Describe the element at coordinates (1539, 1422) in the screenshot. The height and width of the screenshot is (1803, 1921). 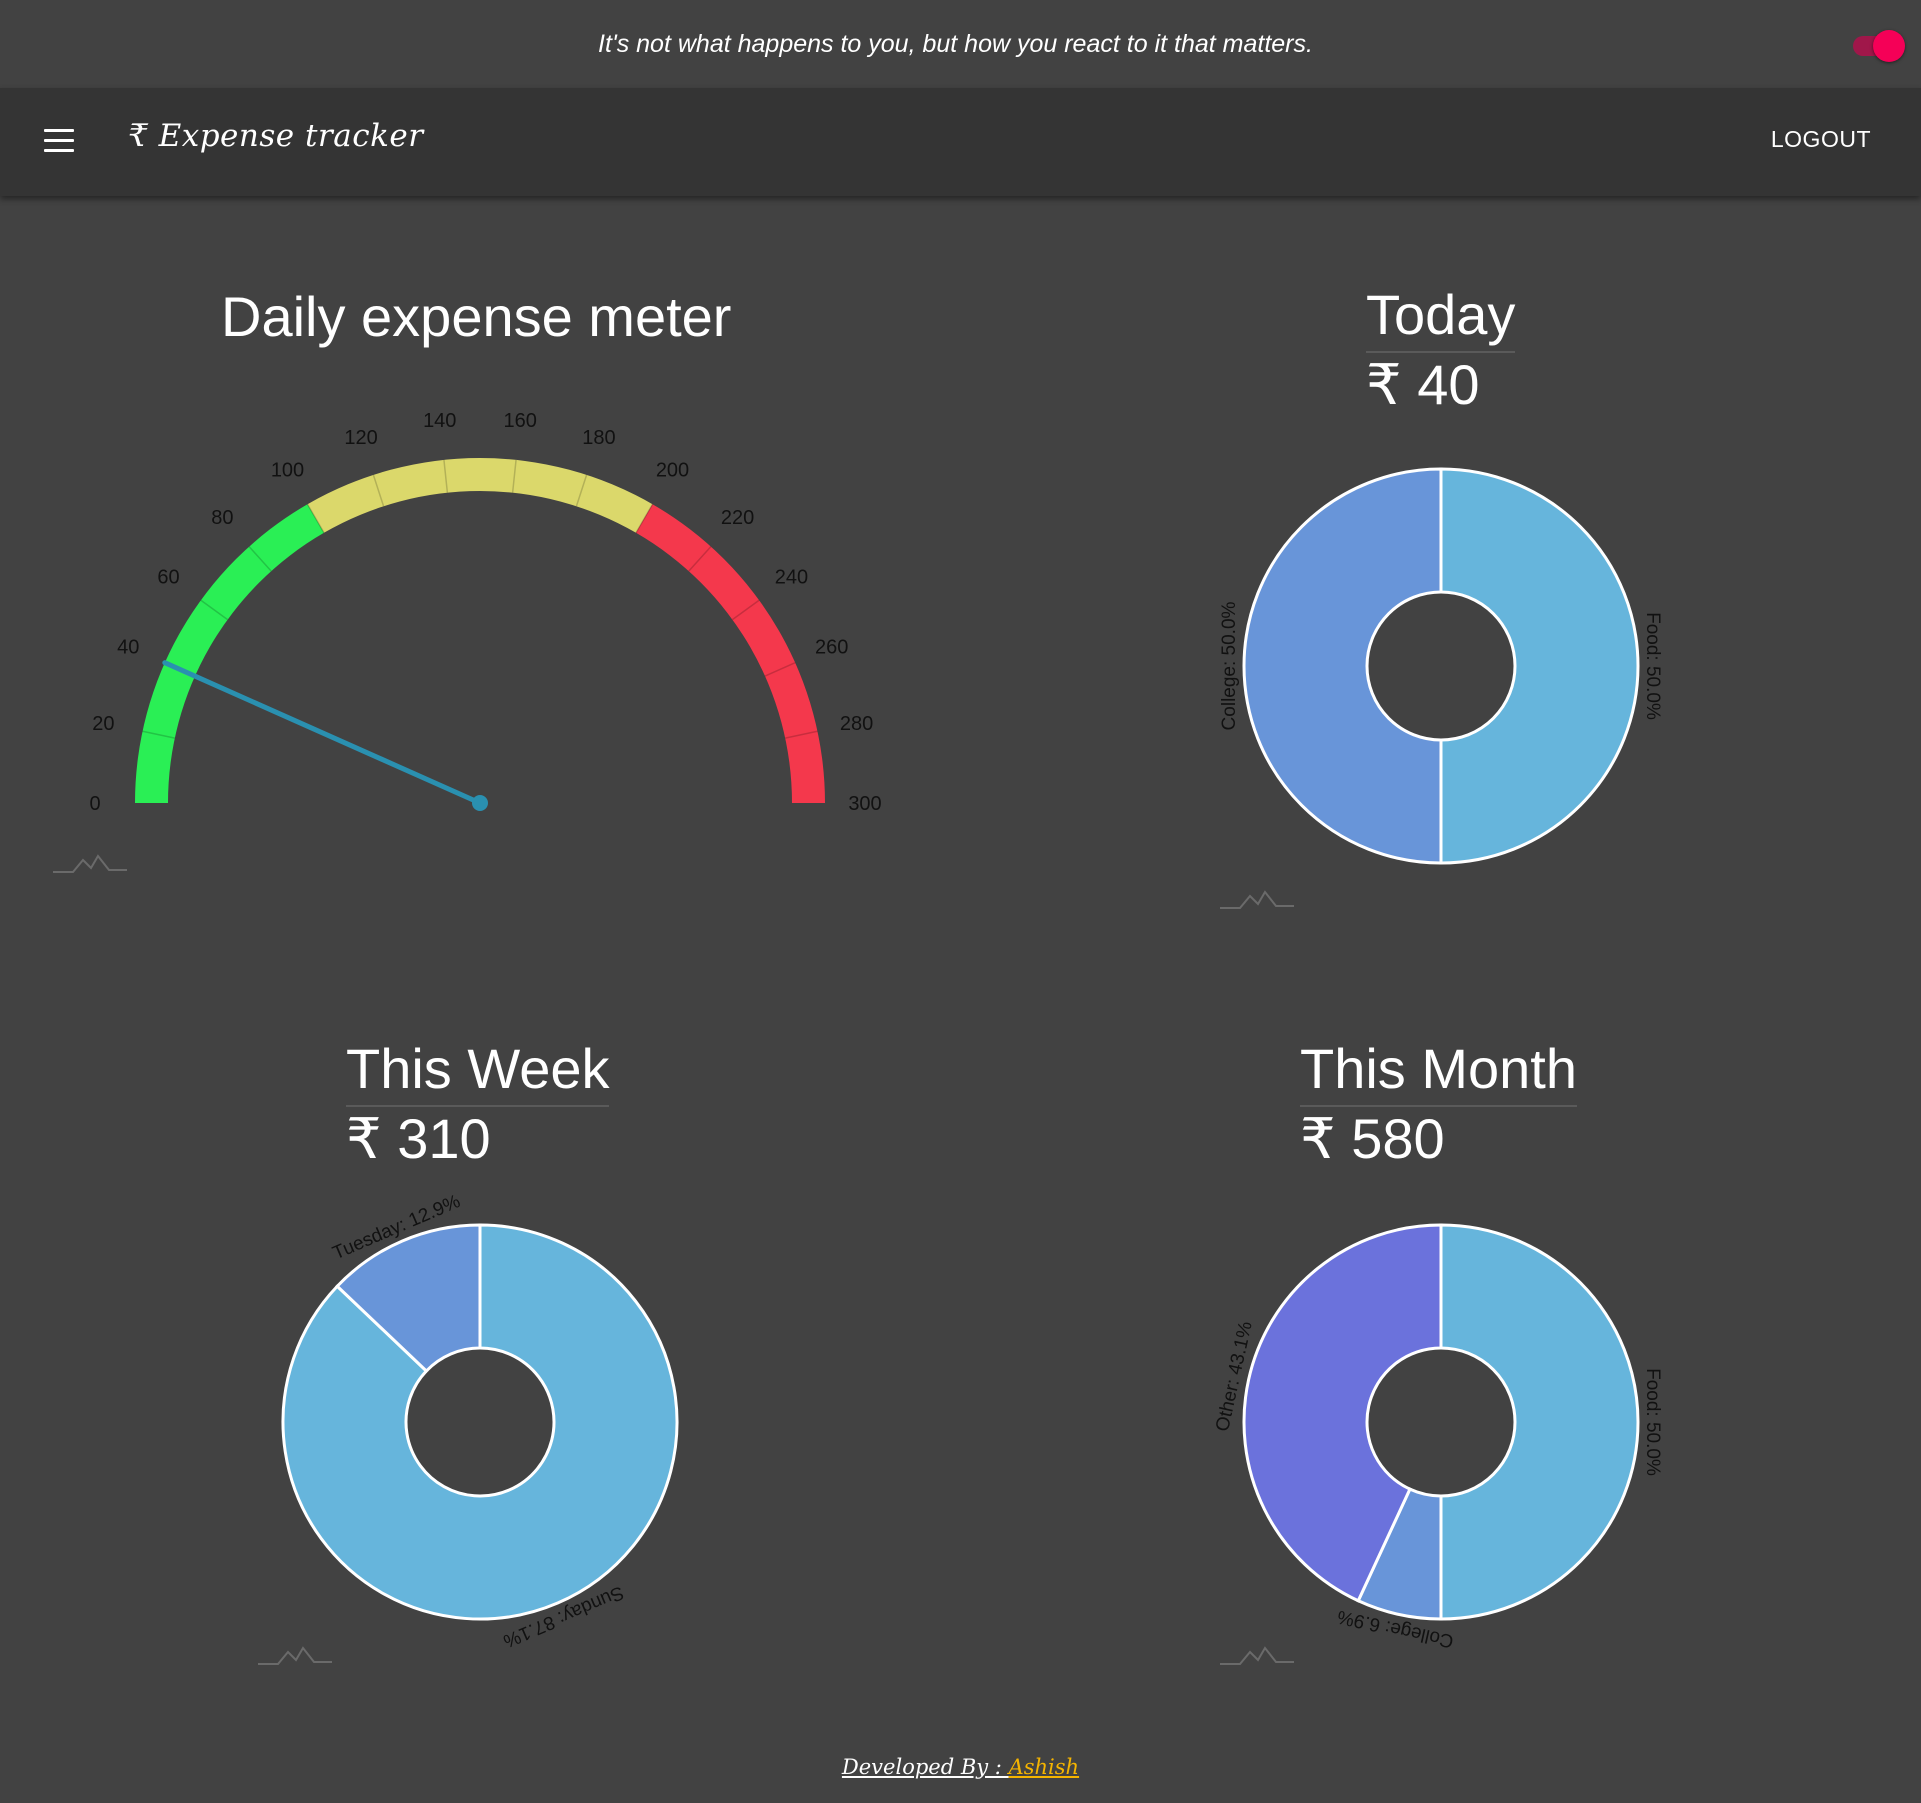
I see `month-slice-food` at that location.